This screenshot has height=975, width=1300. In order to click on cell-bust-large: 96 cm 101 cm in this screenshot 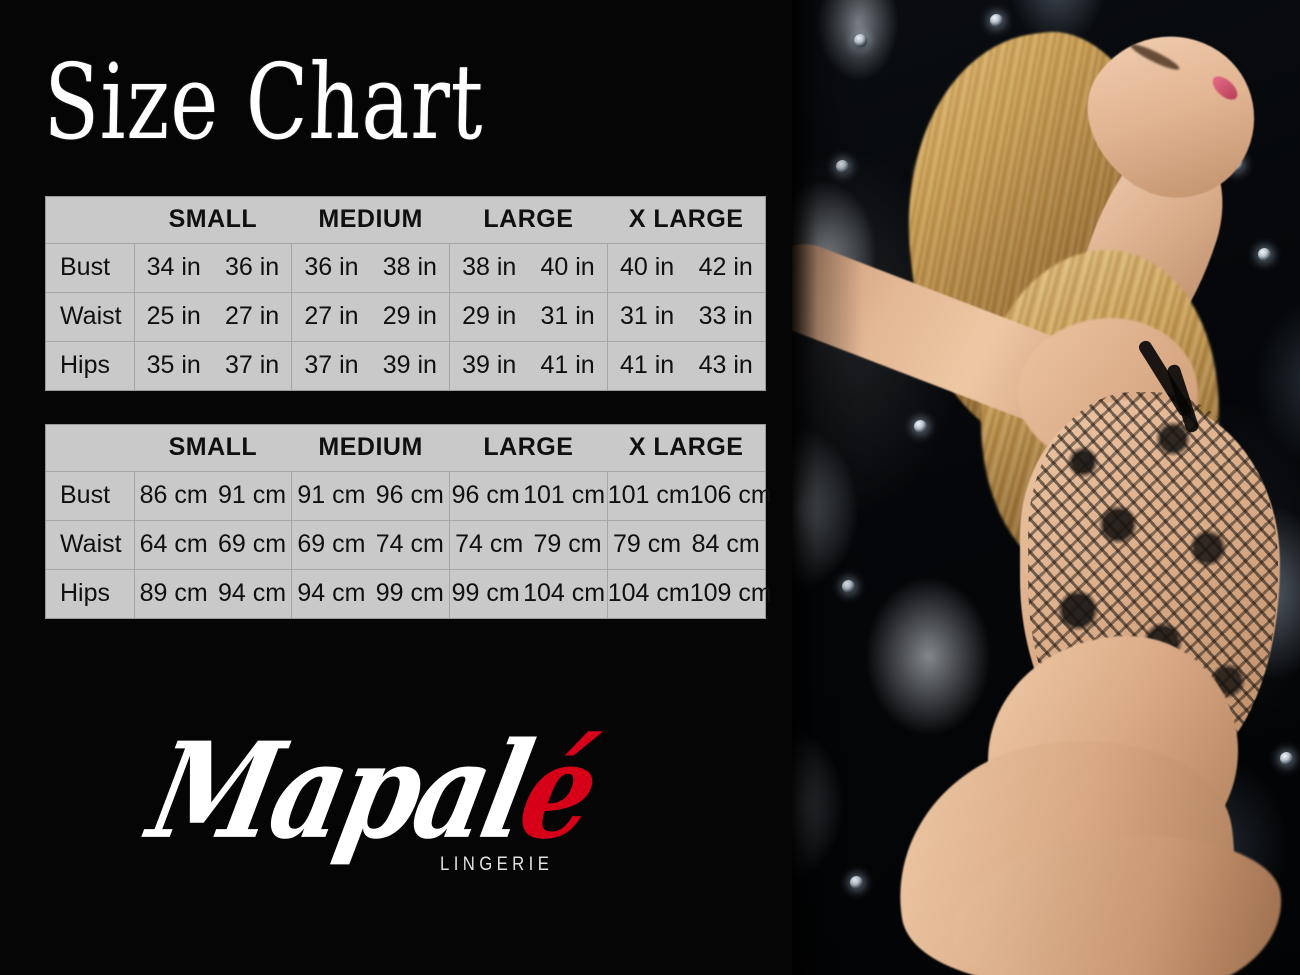, I will do `click(528, 496)`.